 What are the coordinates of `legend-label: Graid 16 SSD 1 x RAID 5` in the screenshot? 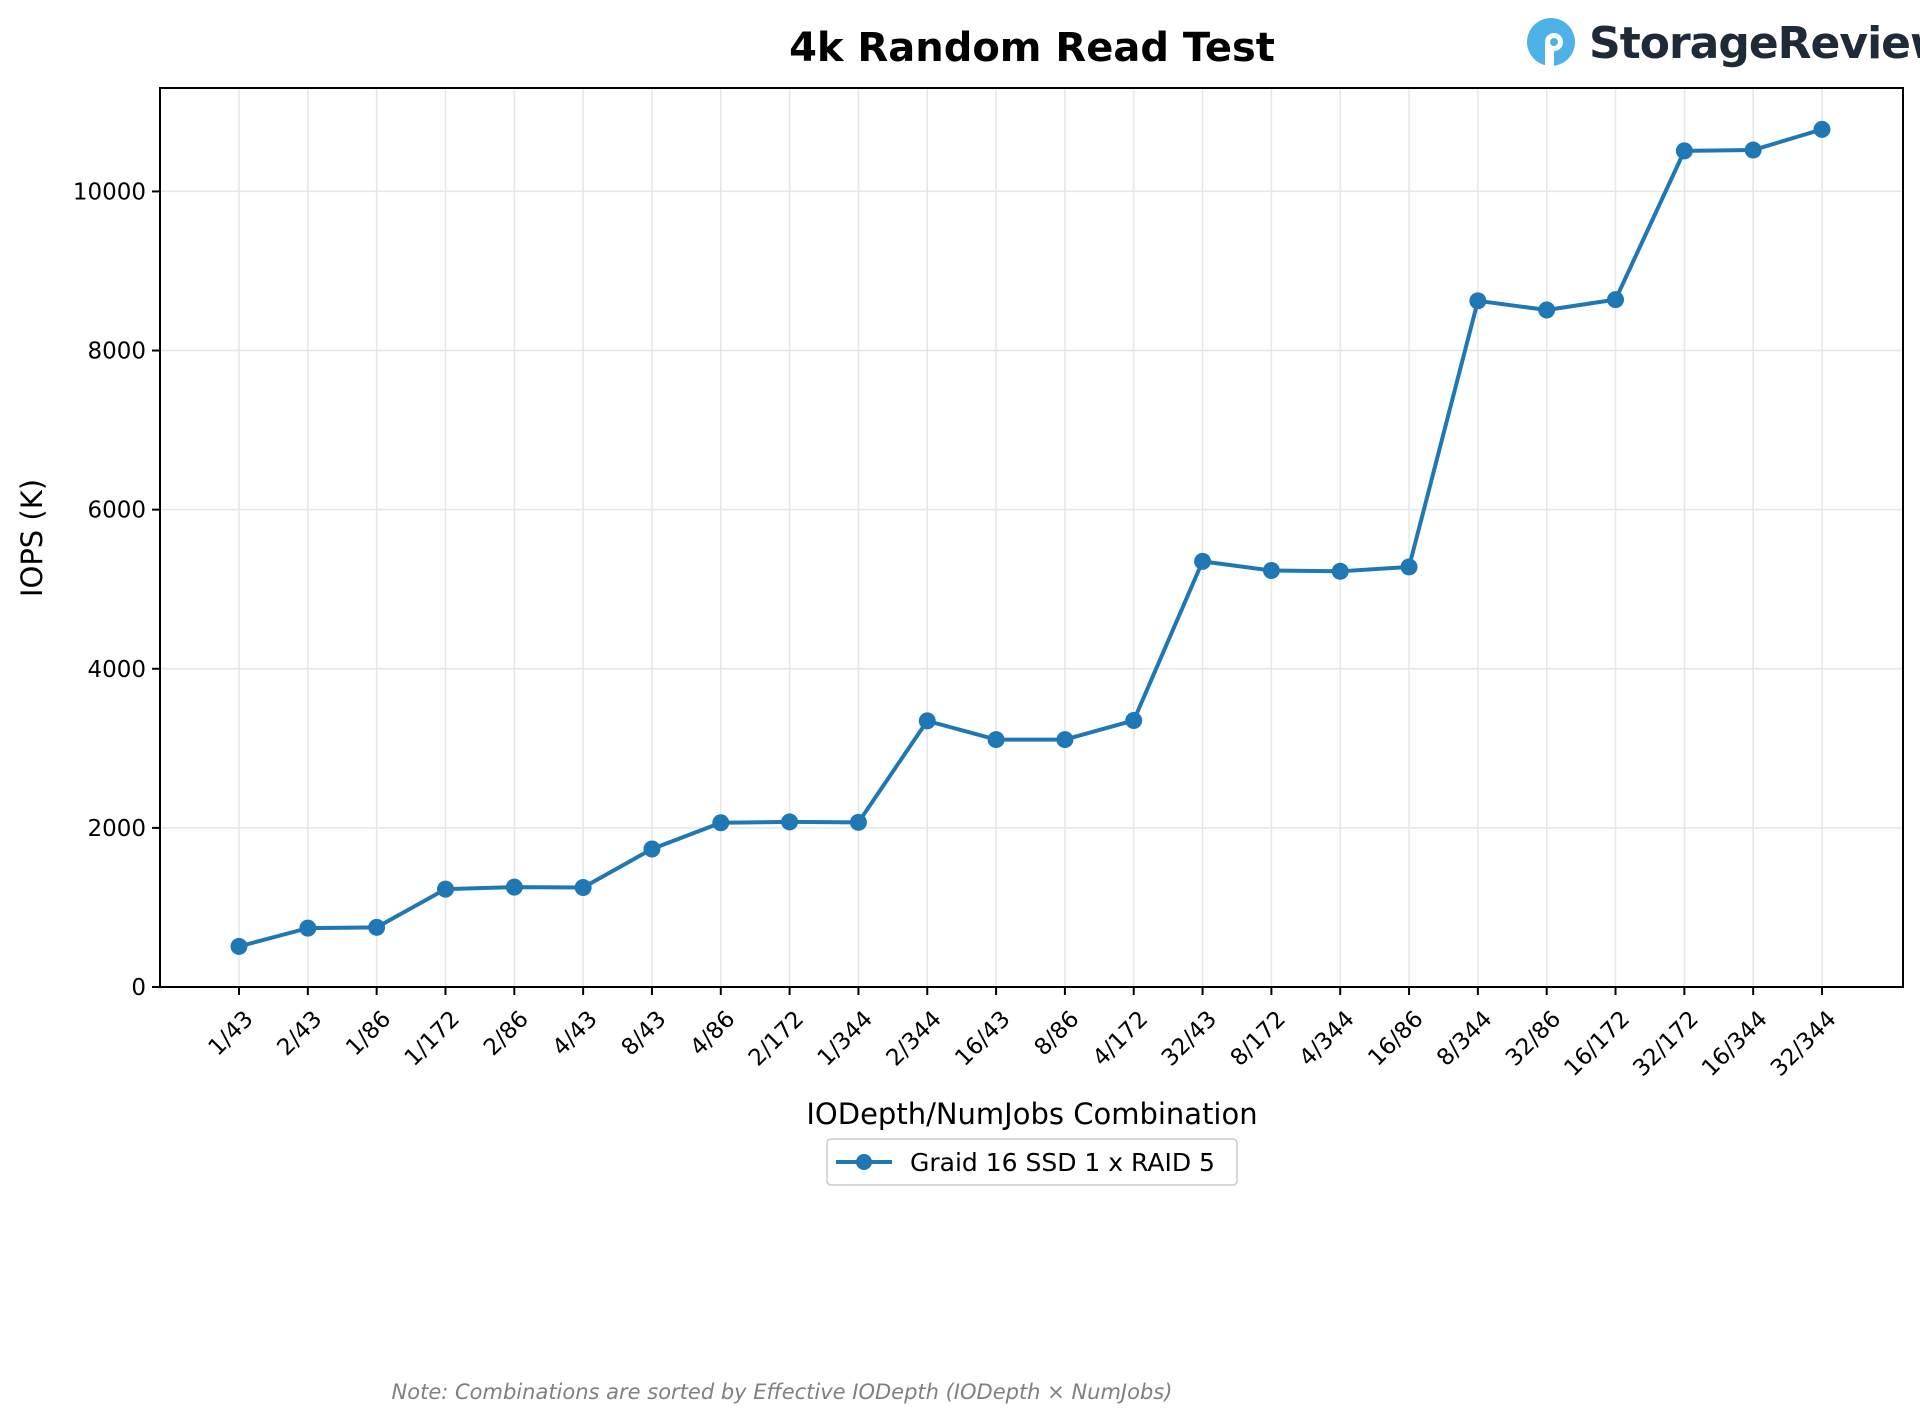 It's located at (1062, 1162).